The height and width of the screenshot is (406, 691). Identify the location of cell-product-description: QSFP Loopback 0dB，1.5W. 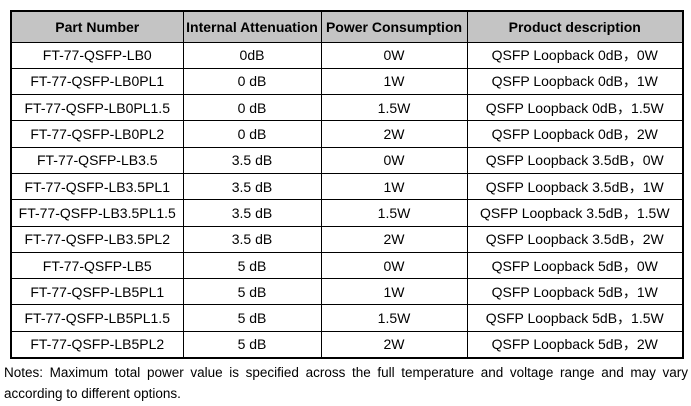
(575, 108).